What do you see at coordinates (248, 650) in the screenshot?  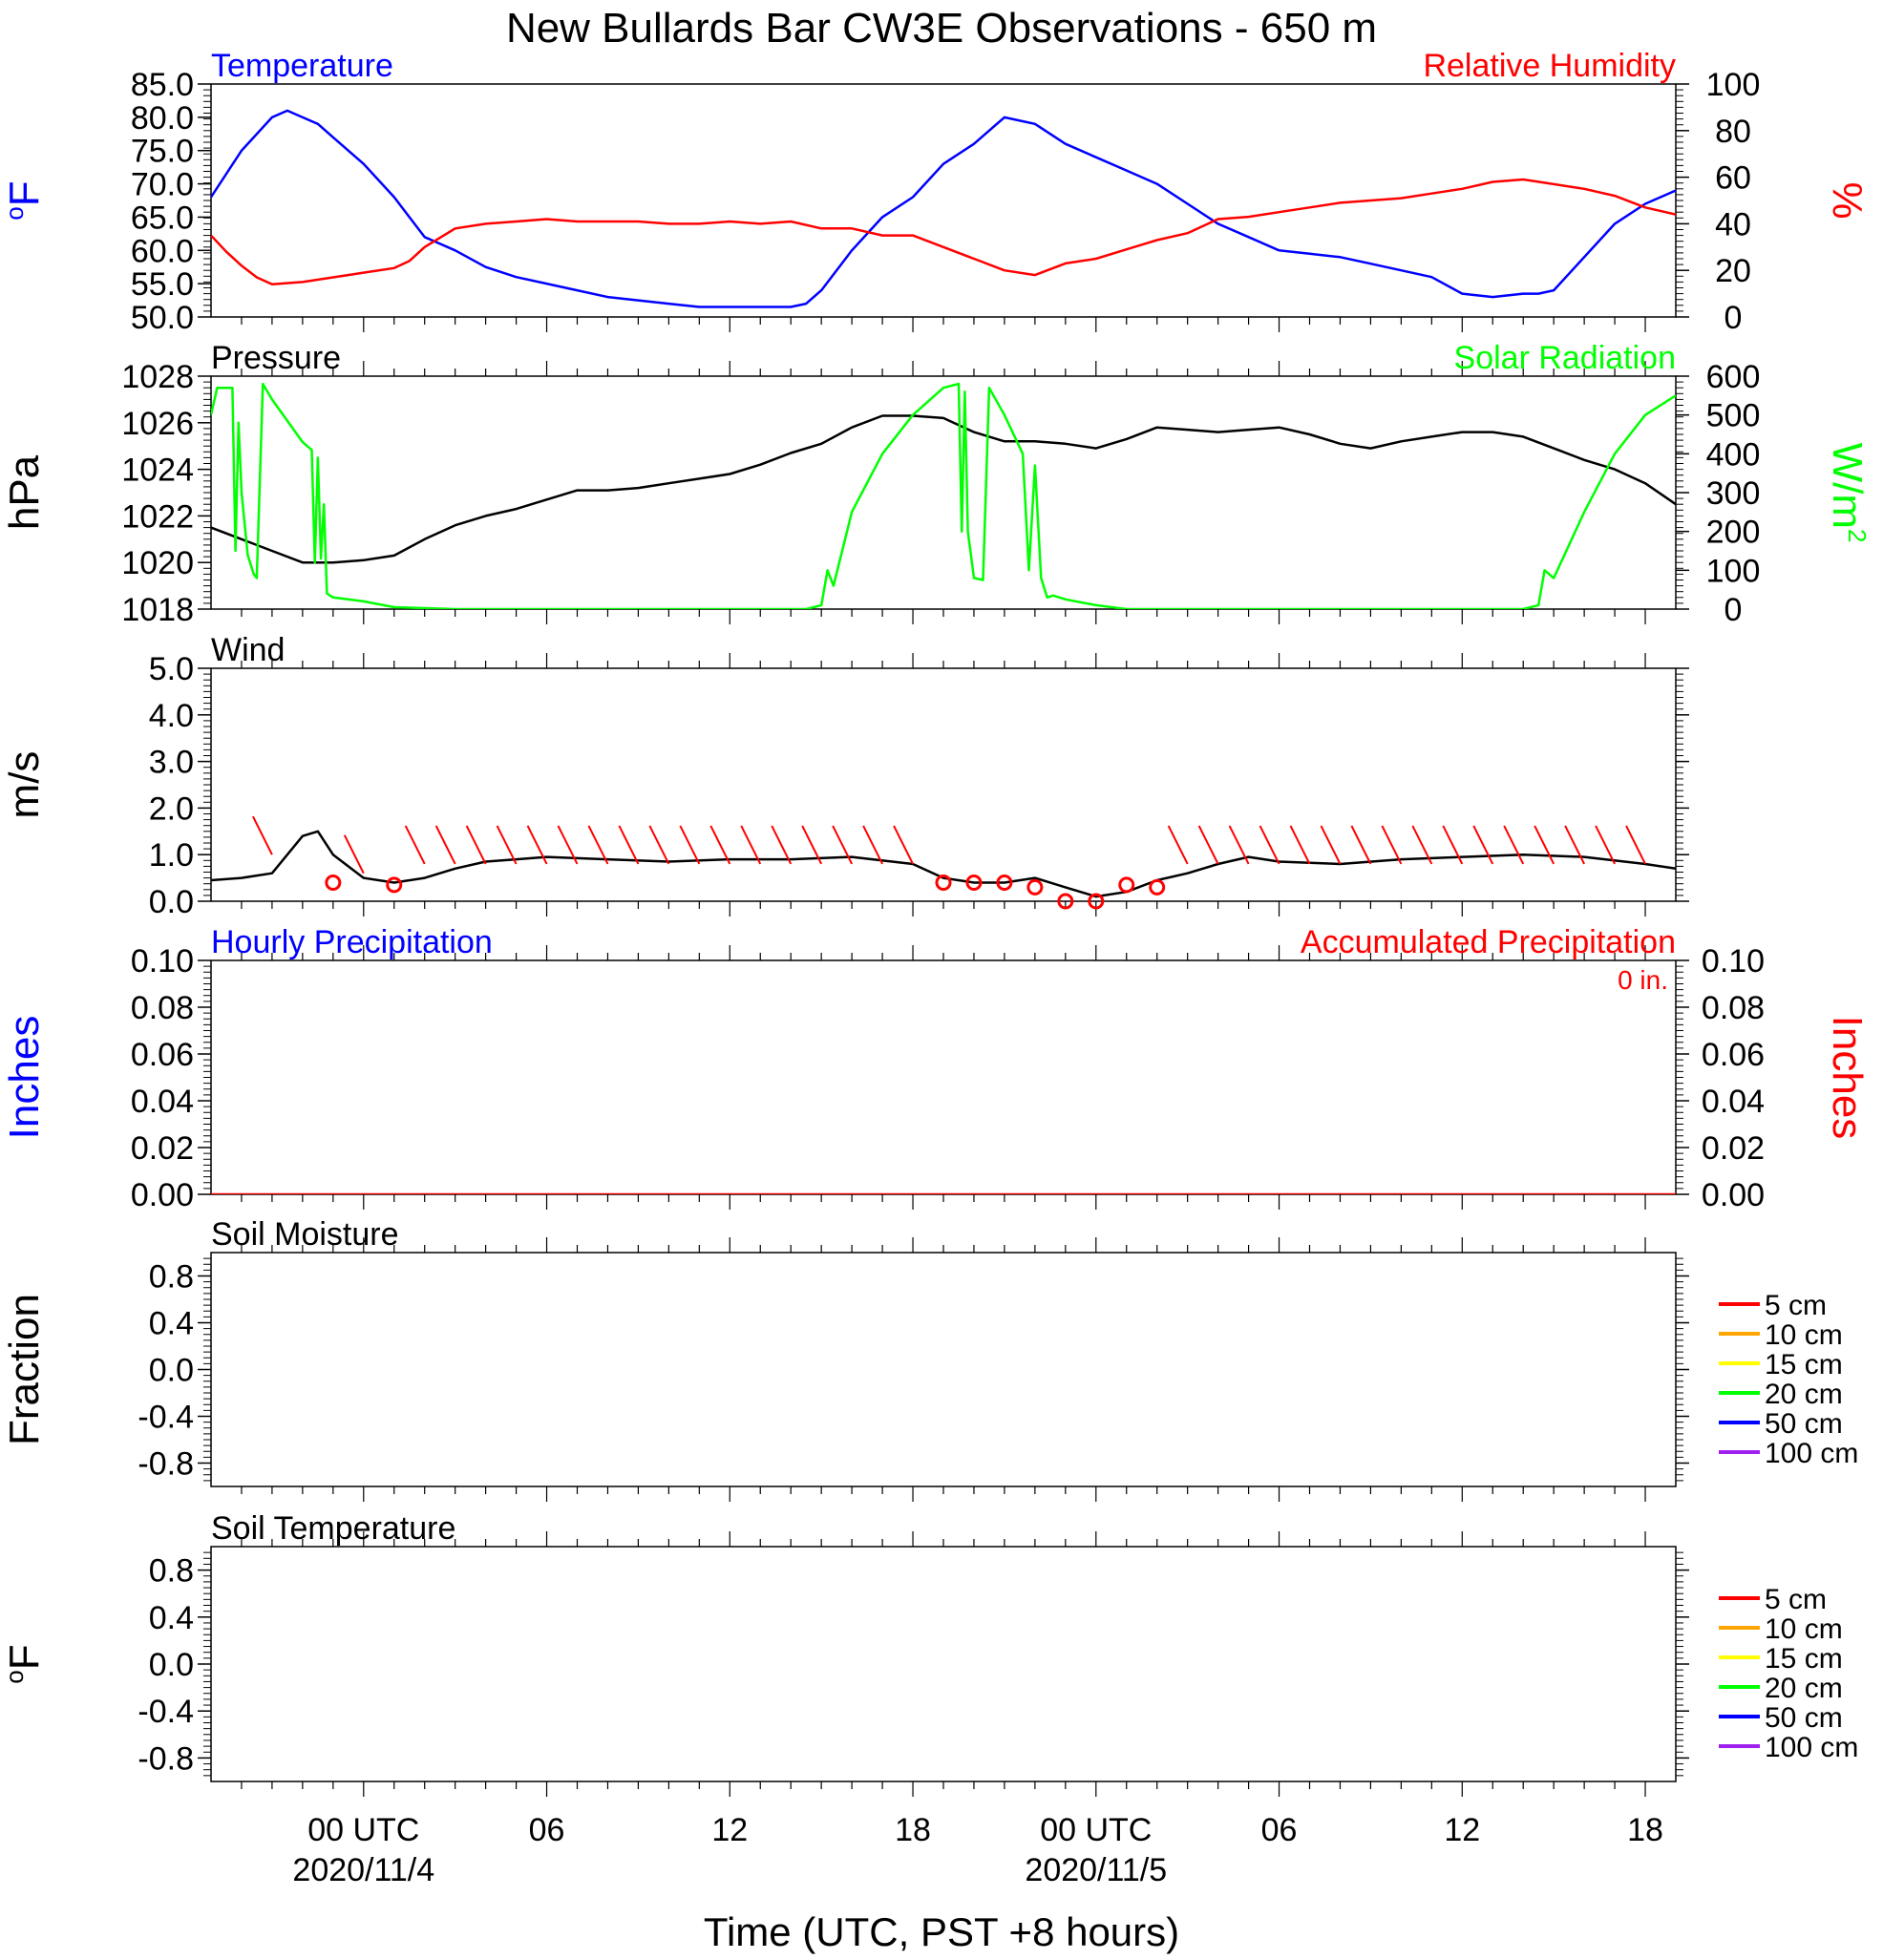 I see `panel-title-left: Wind` at bounding box center [248, 650].